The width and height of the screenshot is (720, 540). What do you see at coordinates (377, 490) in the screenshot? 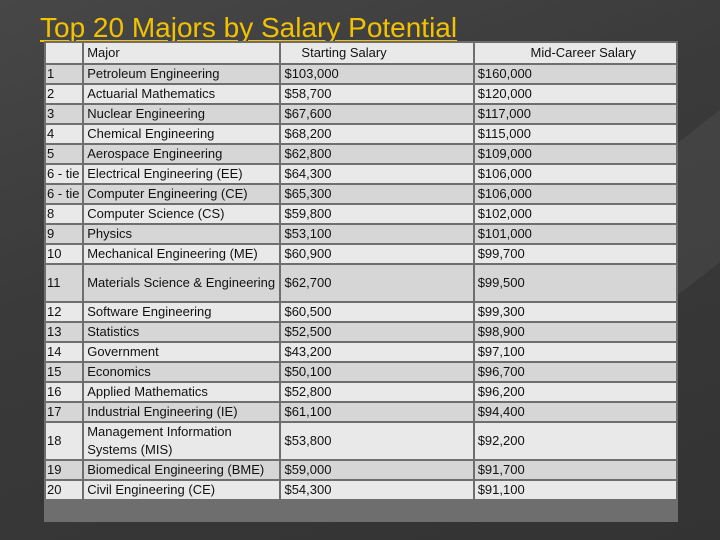
I see `starting-salary-cell: $54,300` at bounding box center [377, 490].